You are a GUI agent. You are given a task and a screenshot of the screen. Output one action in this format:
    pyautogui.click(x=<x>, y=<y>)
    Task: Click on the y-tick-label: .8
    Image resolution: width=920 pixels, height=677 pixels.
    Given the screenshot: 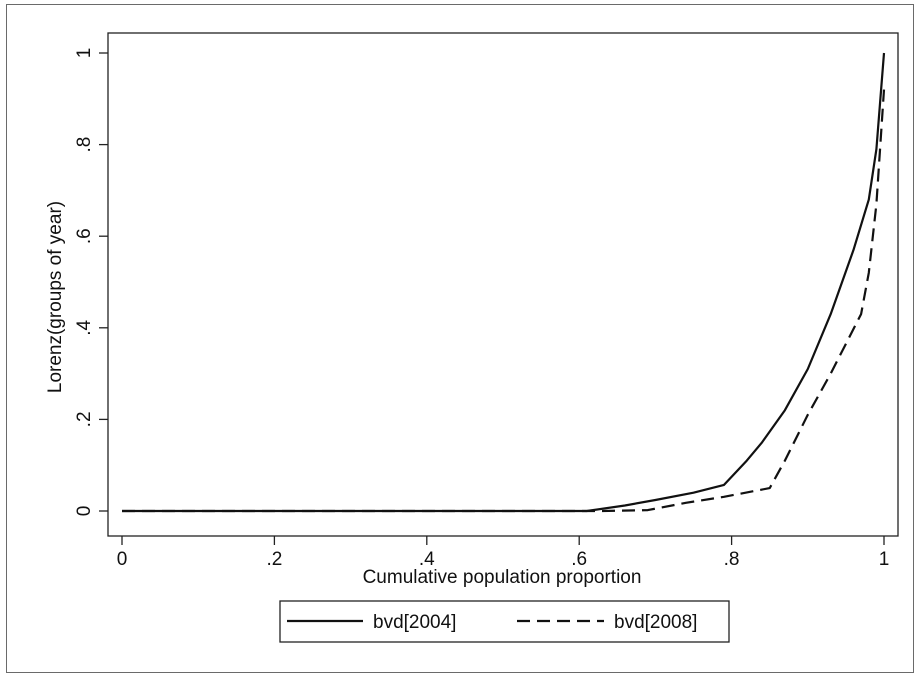 What is the action you would take?
    pyautogui.click(x=84, y=145)
    